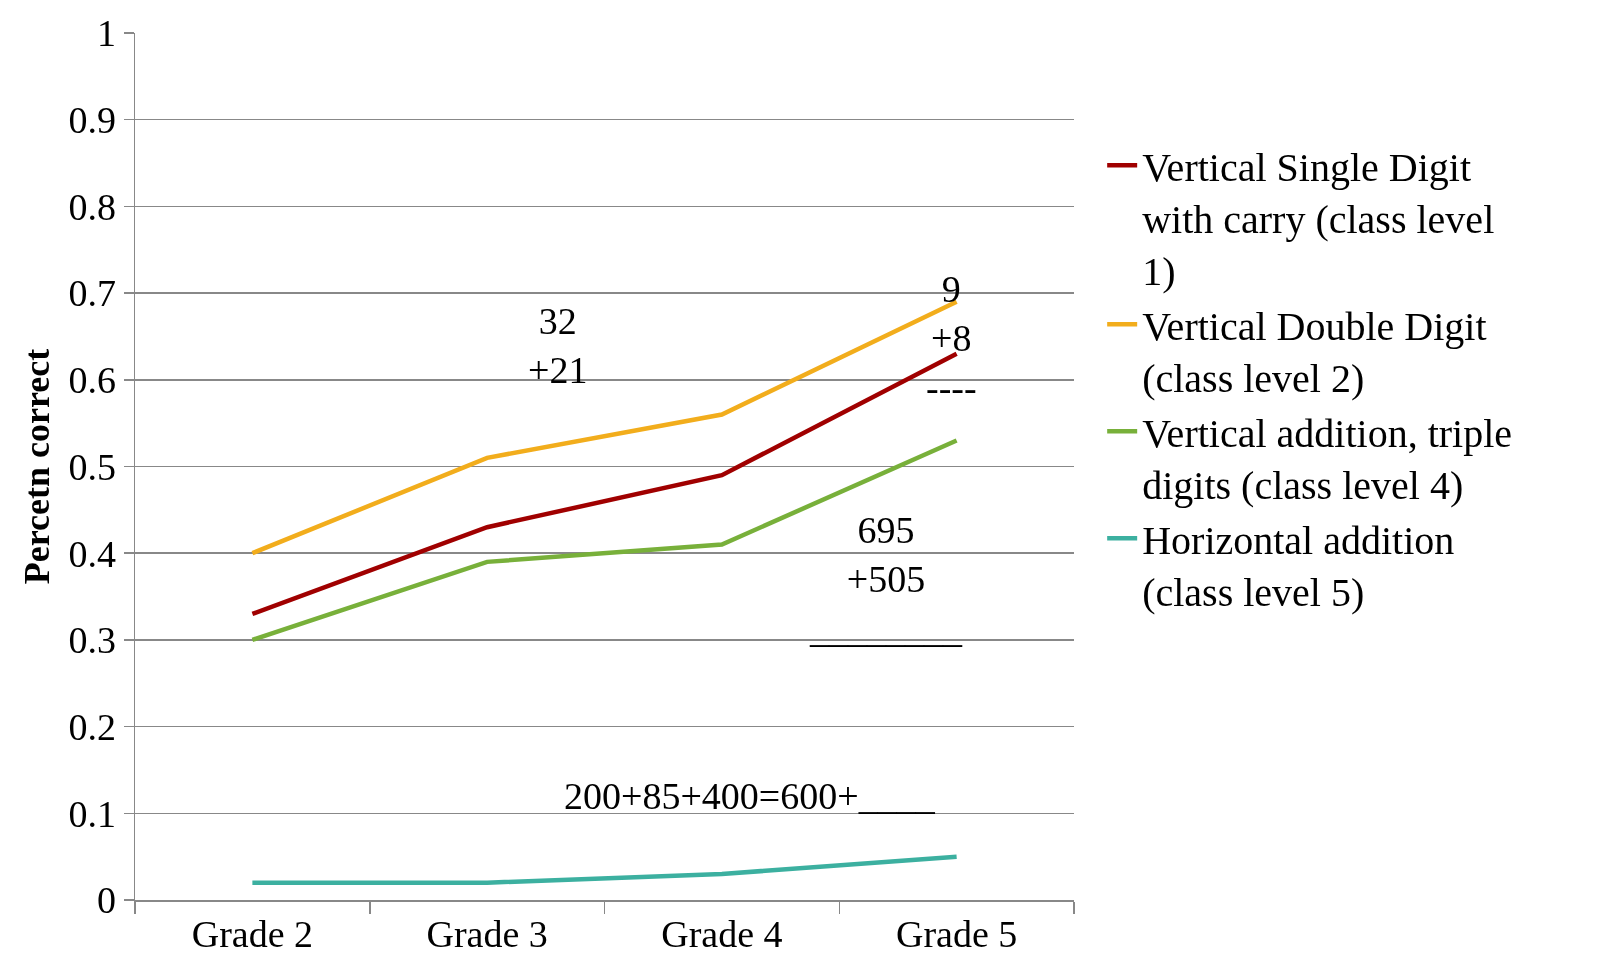  Describe the element at coordinates (604, 540) in the screenshot. I see `line-series` at that location.